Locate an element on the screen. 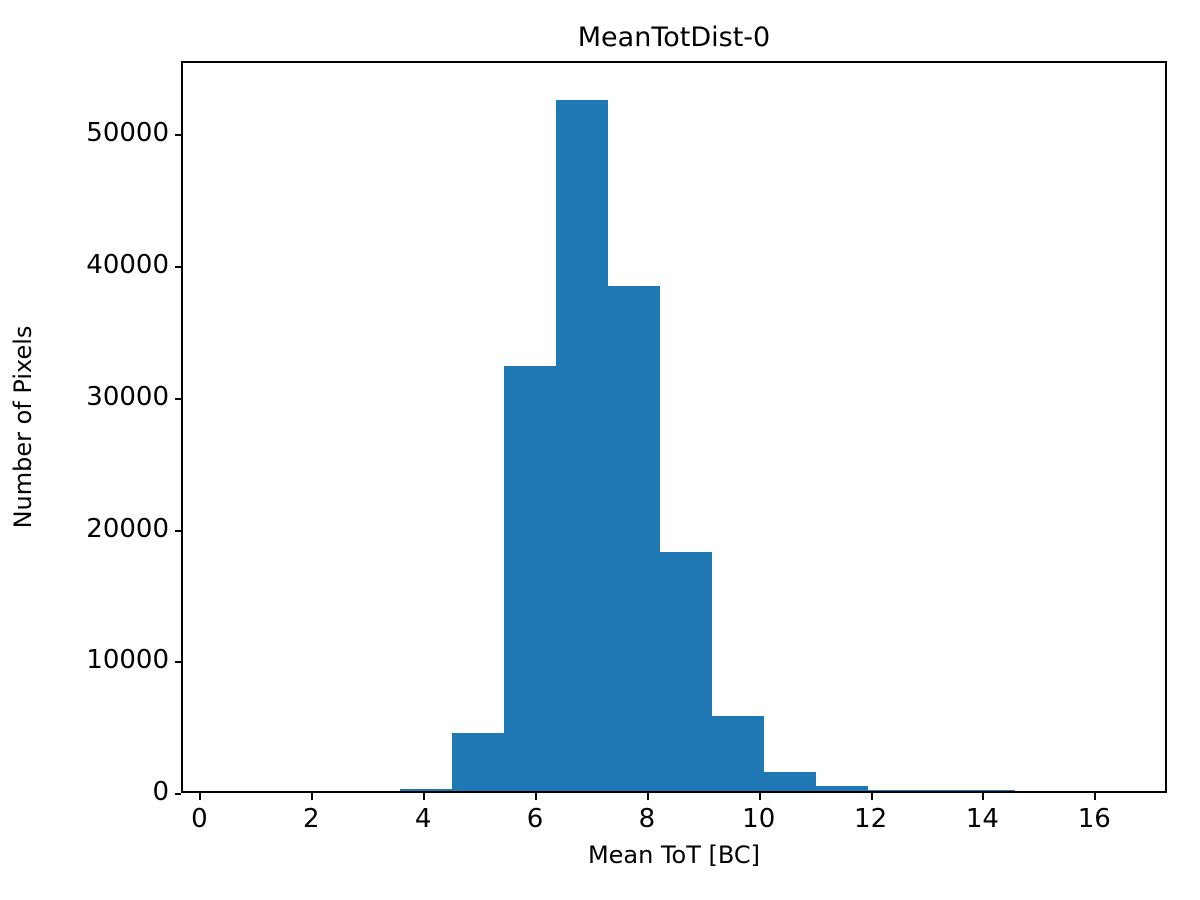 Image resolution: width=1200 pixels, height=900 pixels. x-tick-label: 4 is located at coordinates (423, 819).